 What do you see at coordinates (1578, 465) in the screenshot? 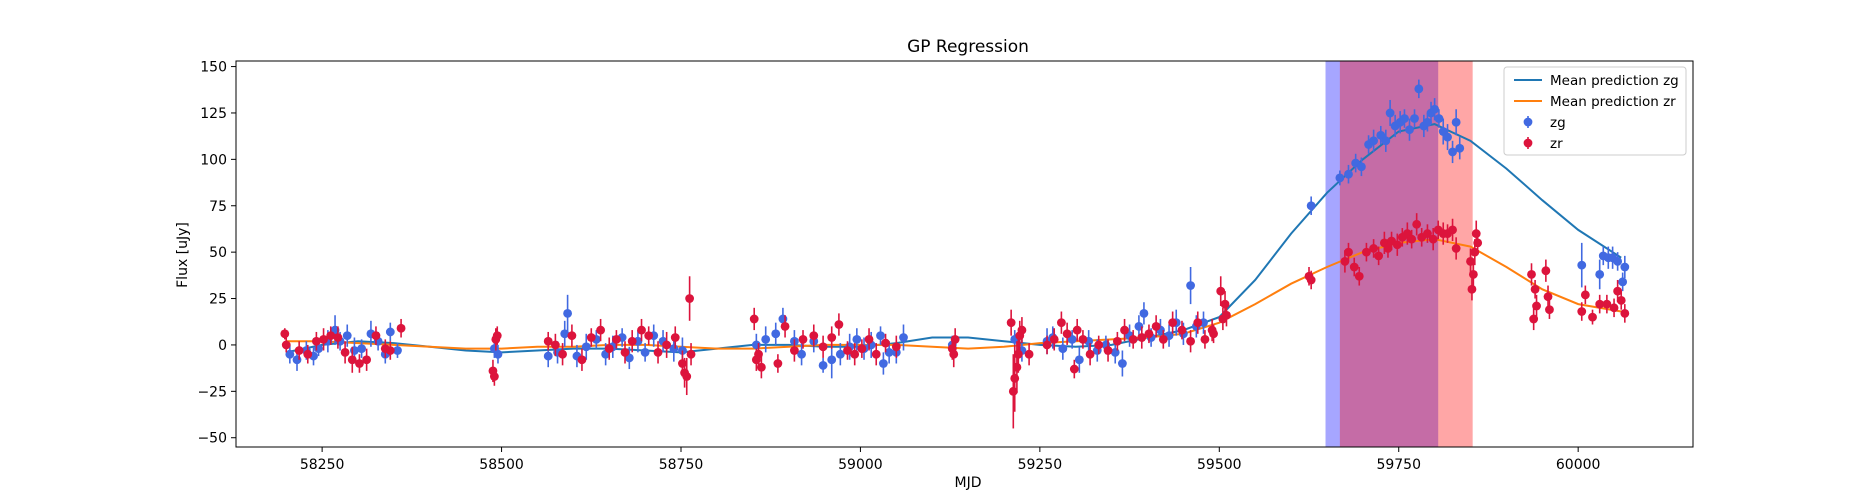
I see `x-tick-label: 60000` at bounding box center [1578, 465].